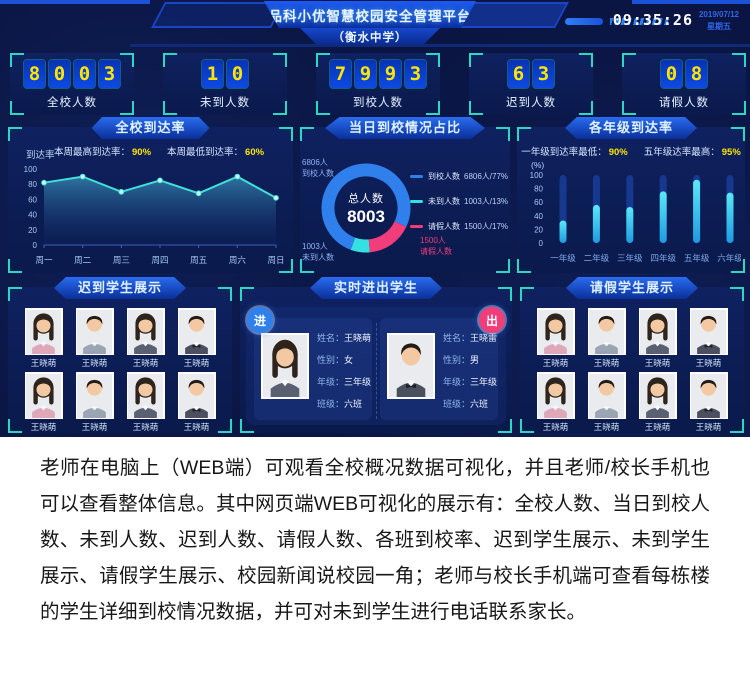 Image resolution: width=750 pixels, height=690 pixels. I want to click on panel-title: 各年级到达率, so click(631, 127).